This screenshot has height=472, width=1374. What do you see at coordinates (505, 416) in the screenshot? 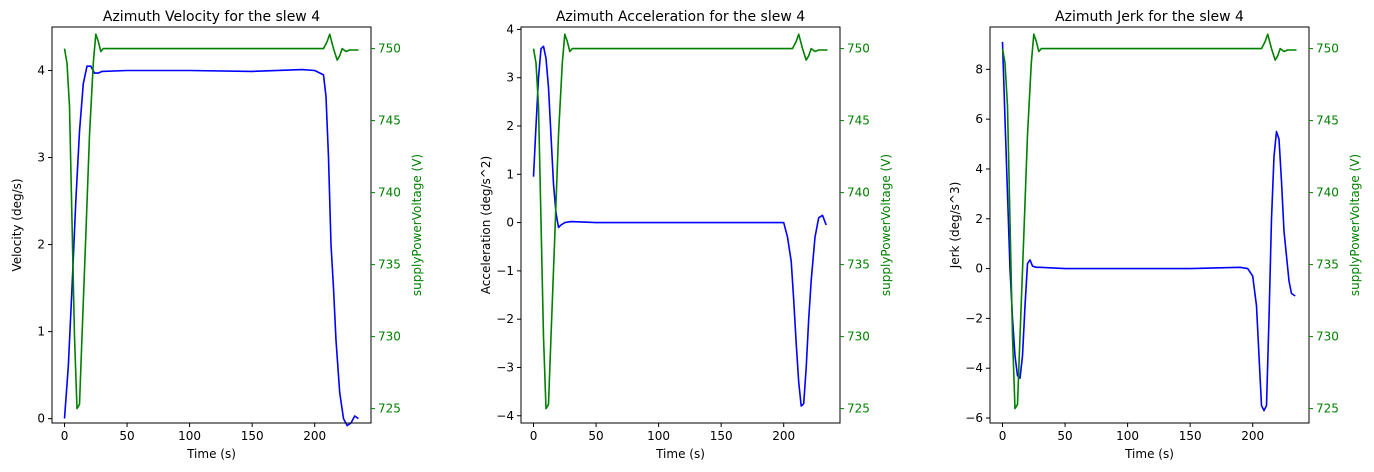
I see `acceleration-y-tick-label: −4` at bounding box center [505, 416].